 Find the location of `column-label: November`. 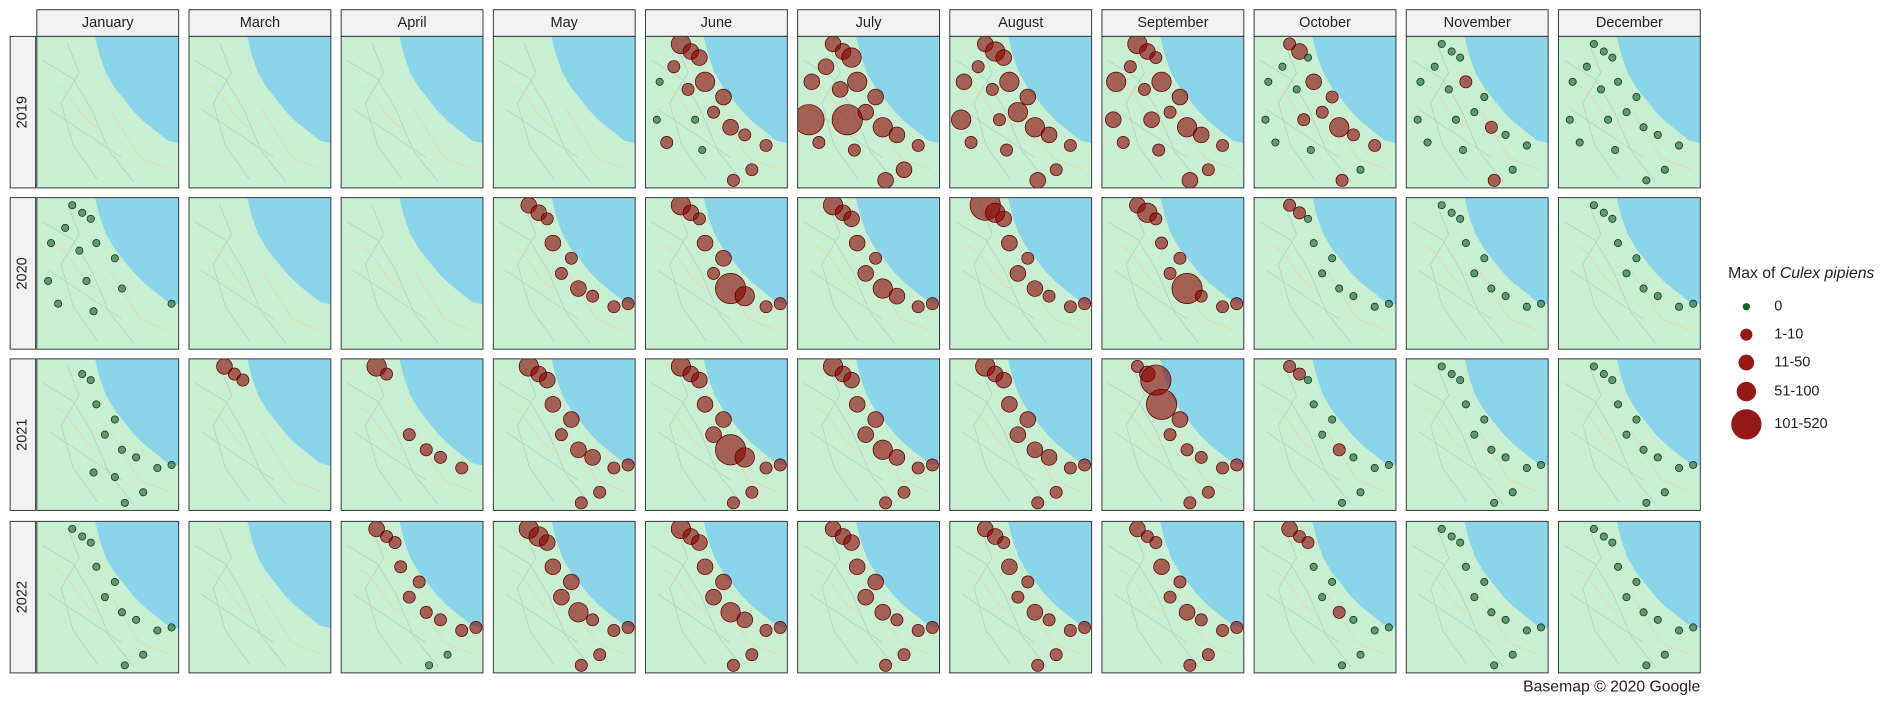

column-label: November is located at coordinates (1477, 23).